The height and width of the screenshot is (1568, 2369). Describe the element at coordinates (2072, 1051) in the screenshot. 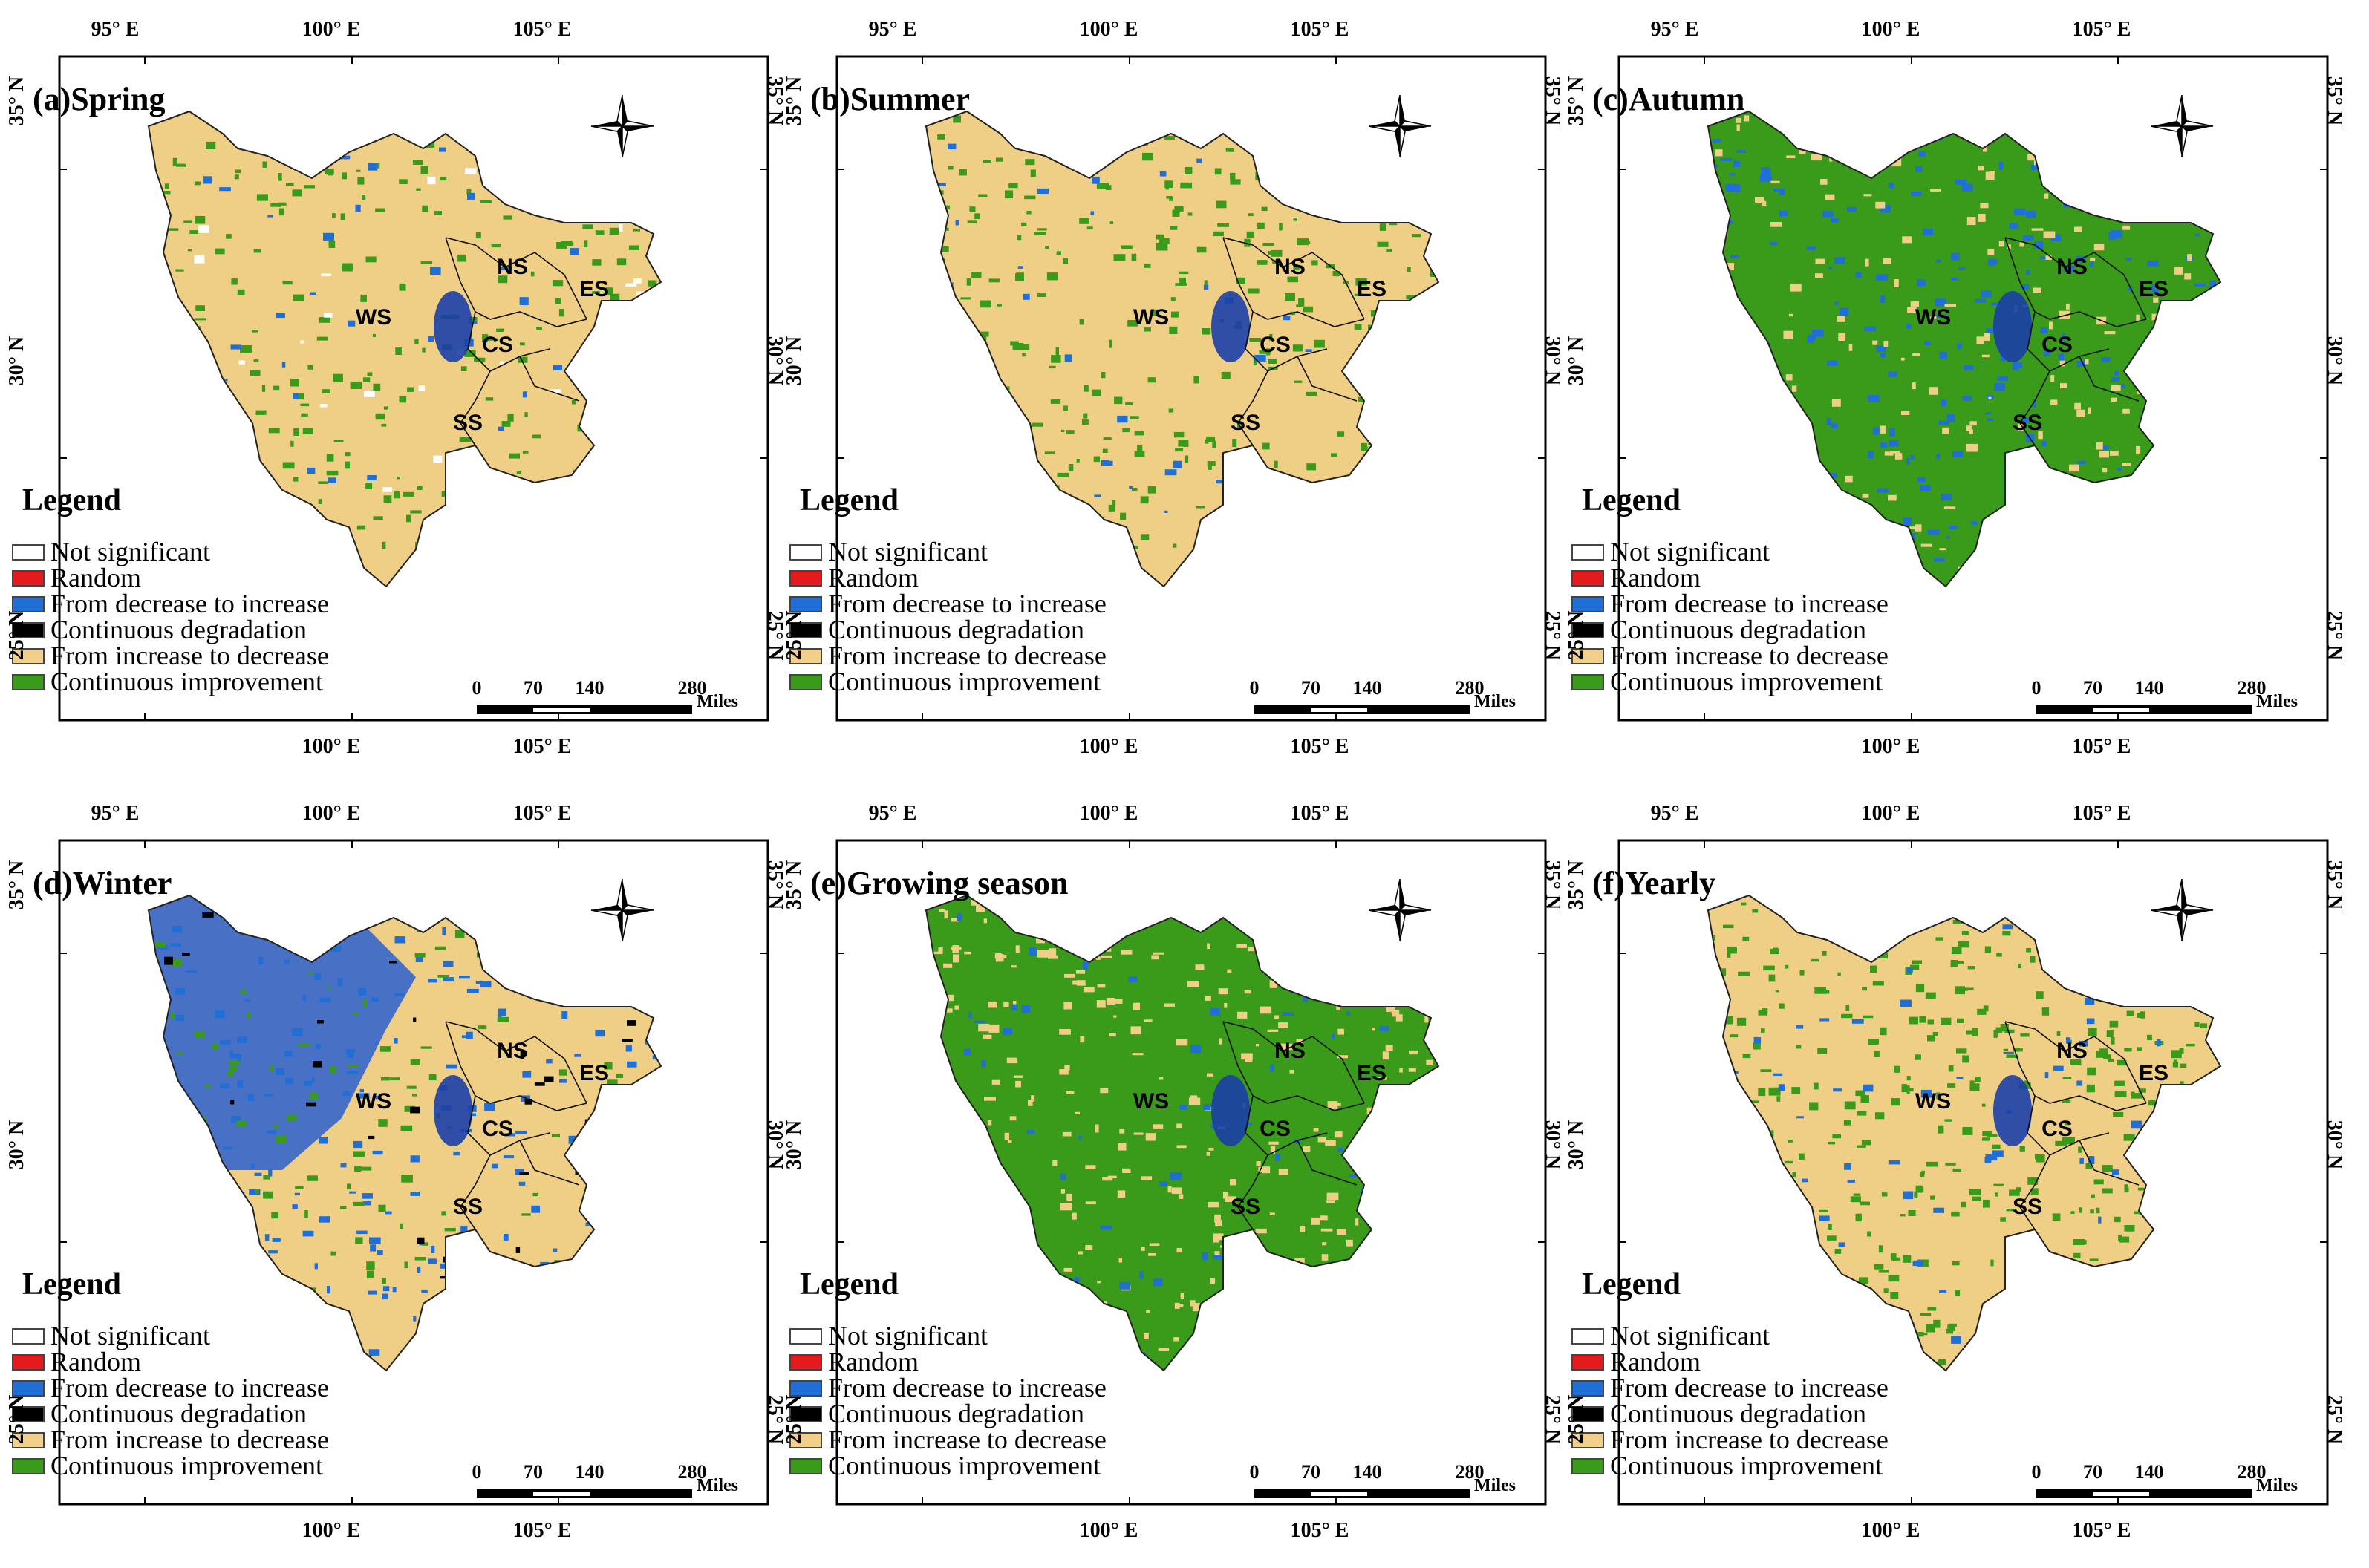

I see `region-label-ns: NS` at that location.